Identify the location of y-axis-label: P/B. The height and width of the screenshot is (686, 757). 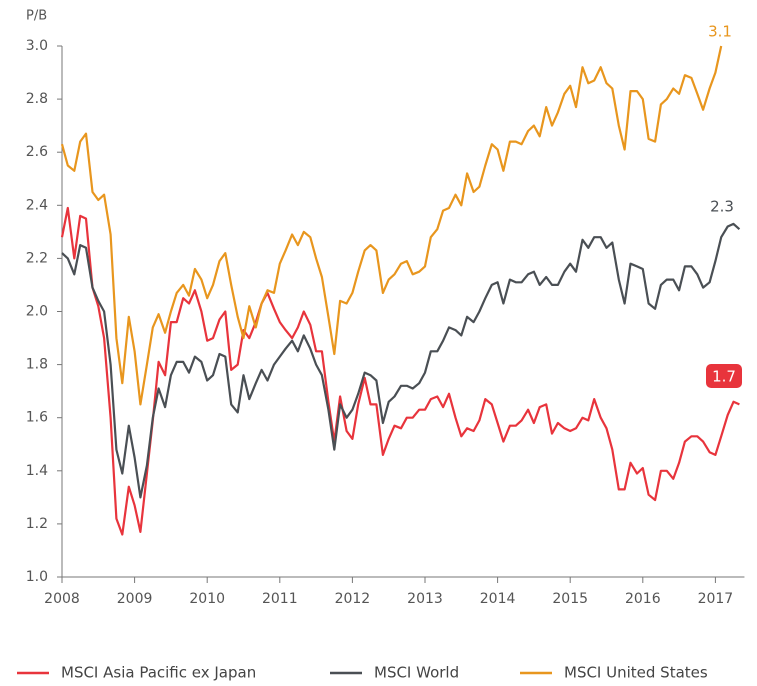
(36, 16).